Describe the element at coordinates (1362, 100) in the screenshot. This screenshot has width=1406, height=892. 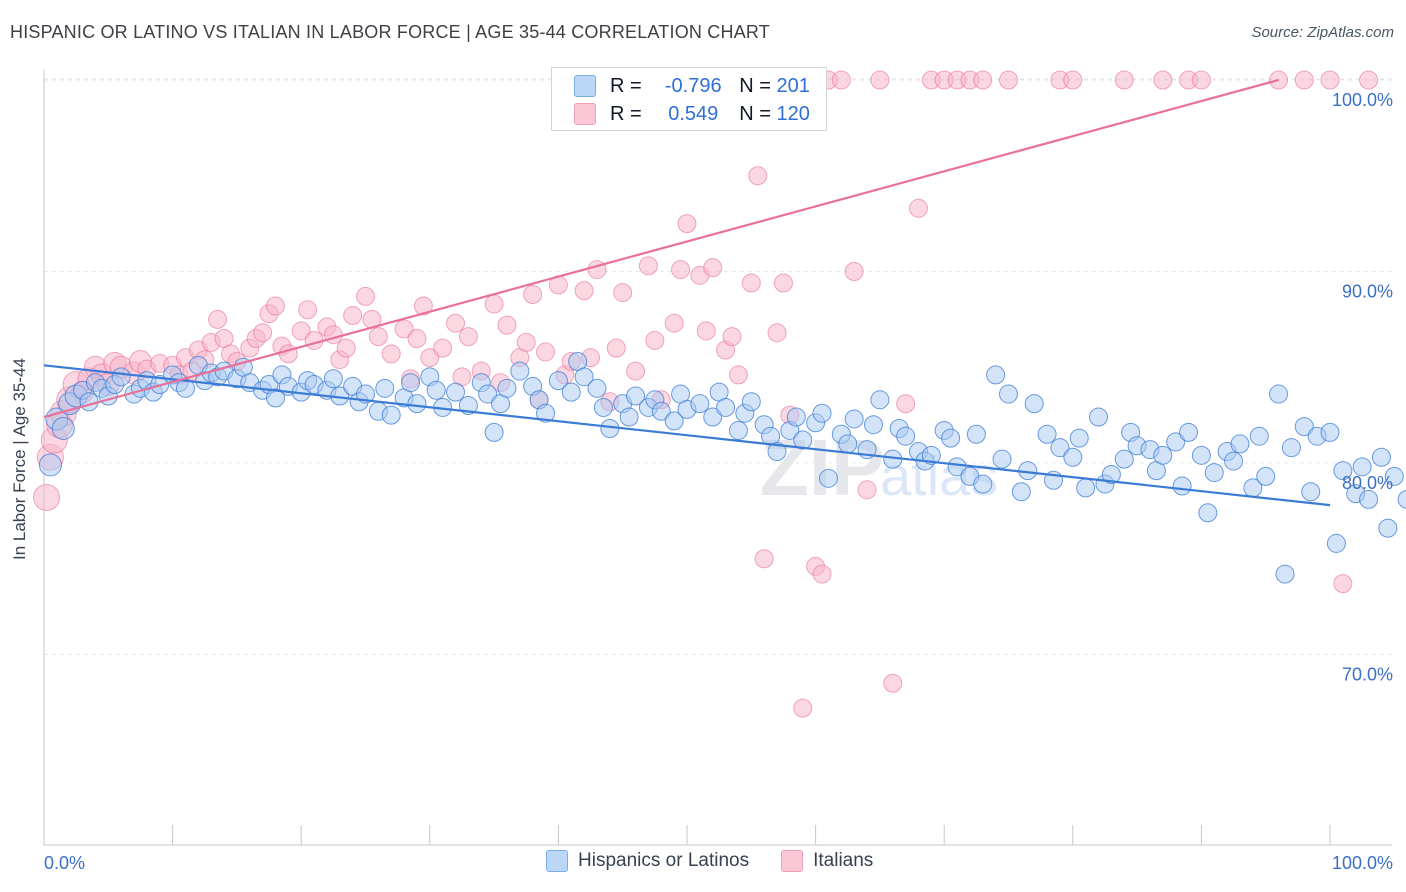
I see `y-tick-label: 100.0%` at that location.